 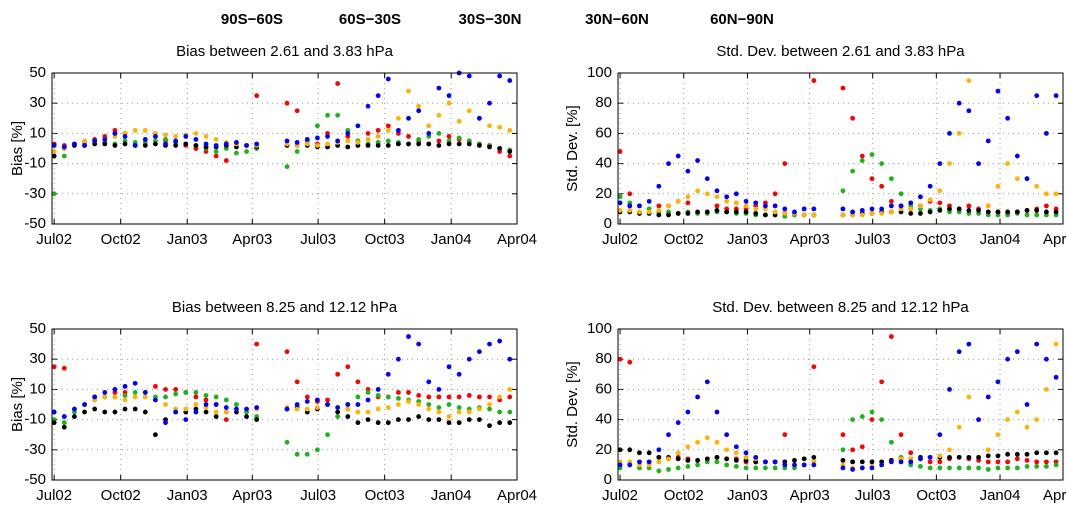 I want to click on y-tick-label: 30, so click(x=37, y=102).